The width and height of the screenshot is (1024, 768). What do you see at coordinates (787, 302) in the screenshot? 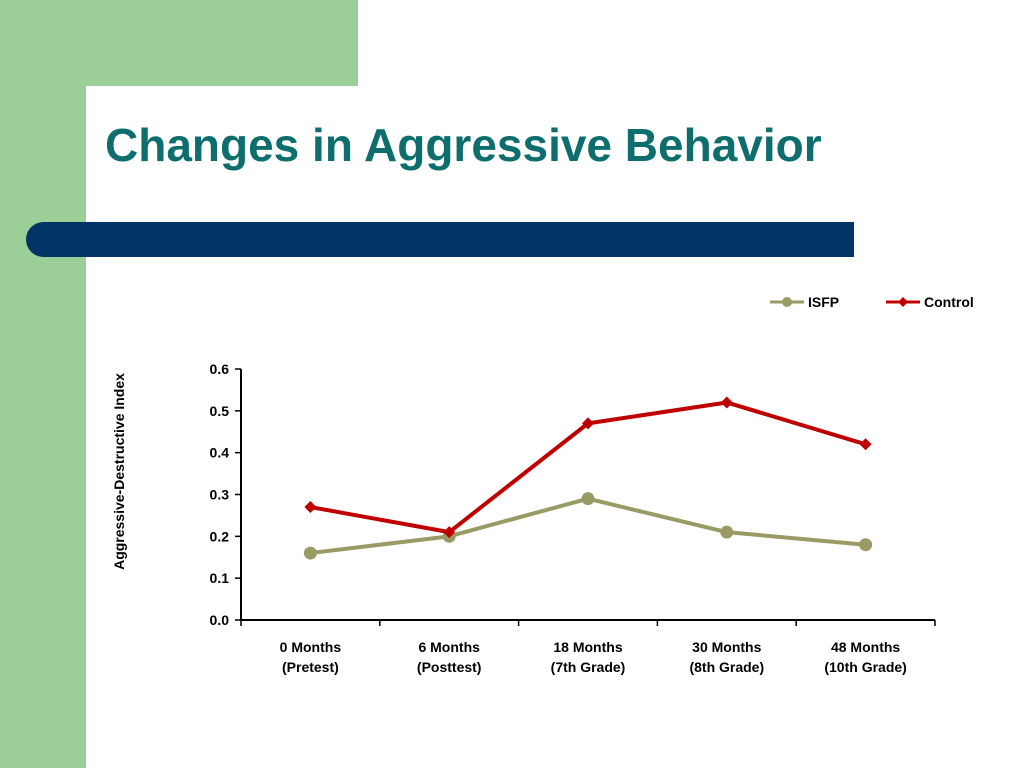
I see `legend-marker-isfp` at bounding box center [787, 302].